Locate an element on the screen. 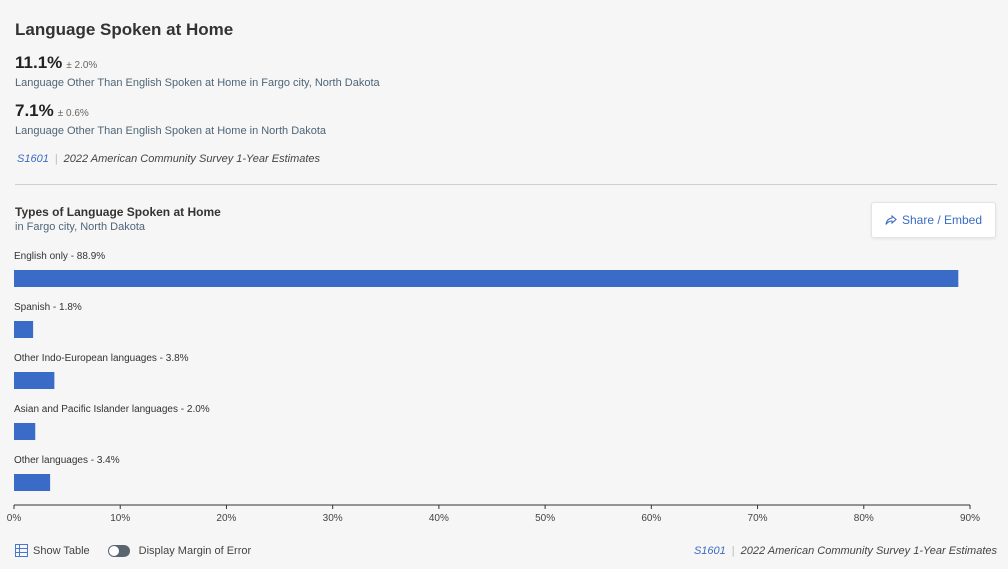 This screenshot has width=1008, height=569. show-table-button: Show Table is located at coordinates (52, 550).